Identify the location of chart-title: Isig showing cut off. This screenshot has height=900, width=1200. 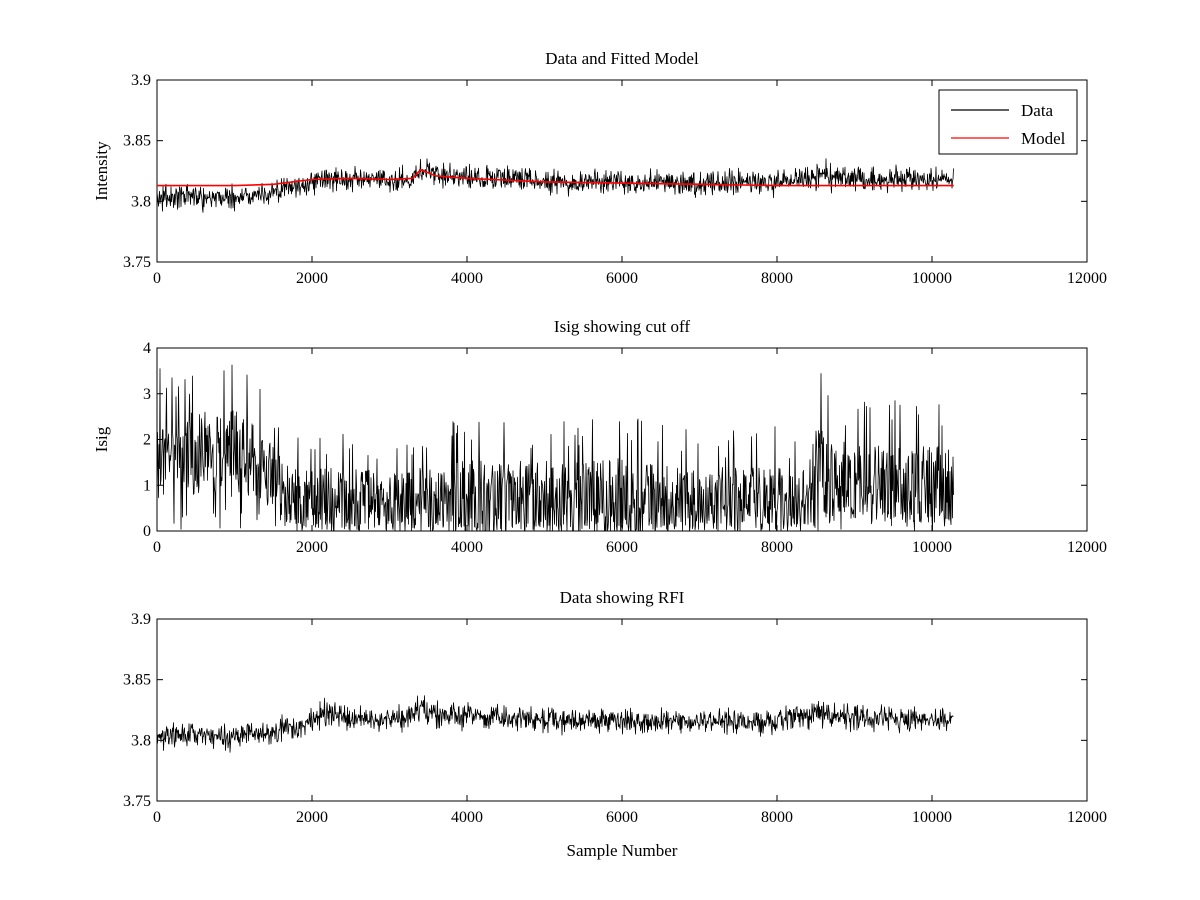
(622, 326).